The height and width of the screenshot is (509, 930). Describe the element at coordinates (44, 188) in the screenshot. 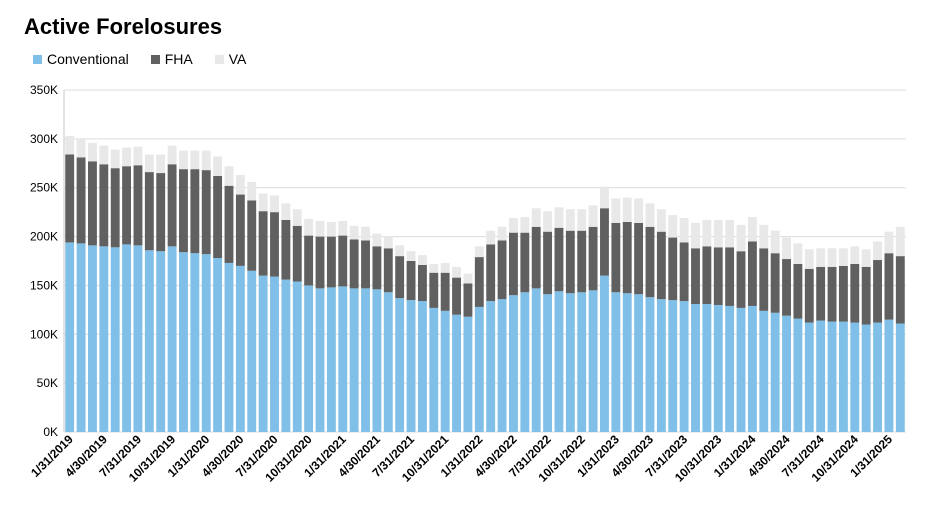

I see `y-tick-label: 250K` at that location.